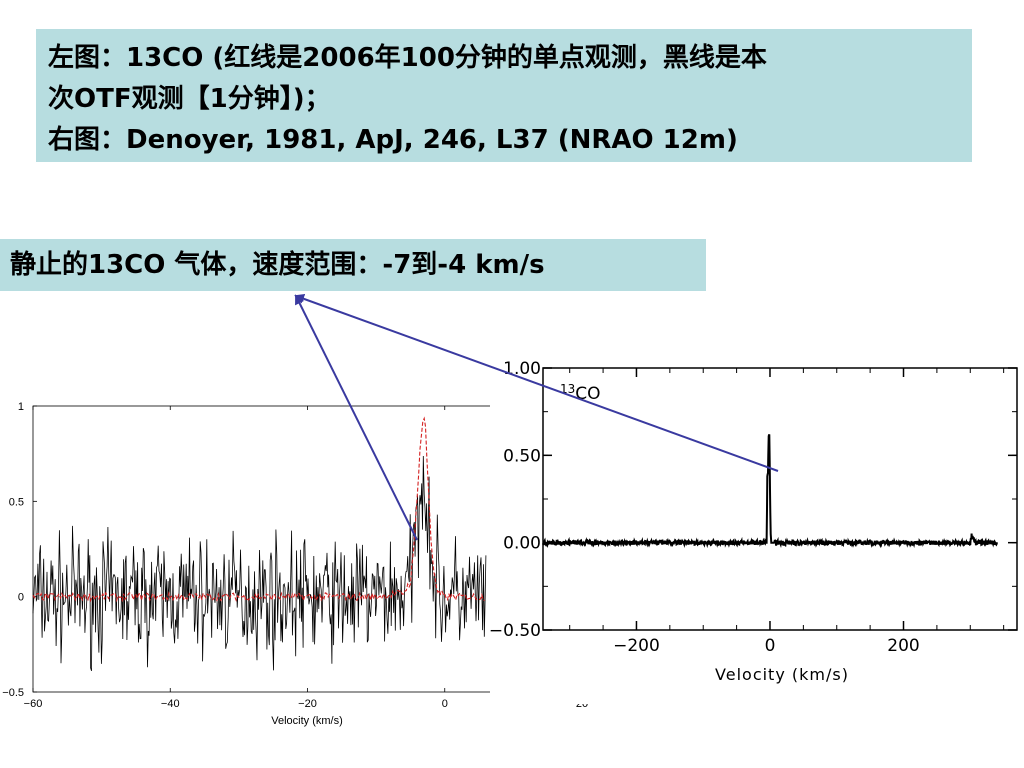  I want to click on note-box: 静止的13CO 气体，速度范围：-7到-4 km/s, so click(353, 265).